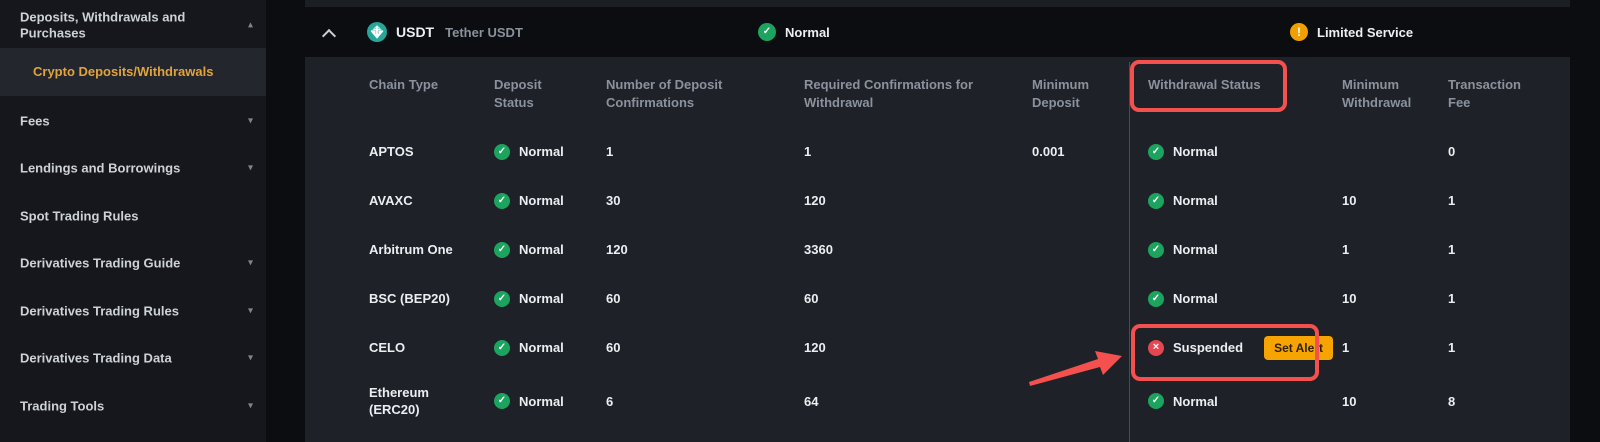  What do you see at coordinates (937, 249) in the screenshot?
I see `table-row: Arbitrum One ✓ Normal 120 3360 ✓ Normal 1 1` at bounding box center [937, 249].